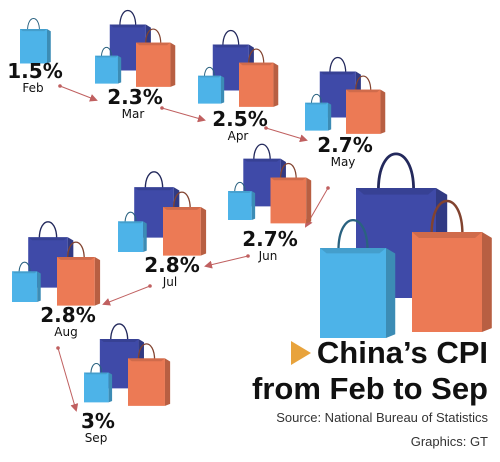 The image size is (500, 462). What do you see at coordinates (133, 114) in the screenshot?
I see `month-label-Mar: Mar` at bounding box center [133, 114].